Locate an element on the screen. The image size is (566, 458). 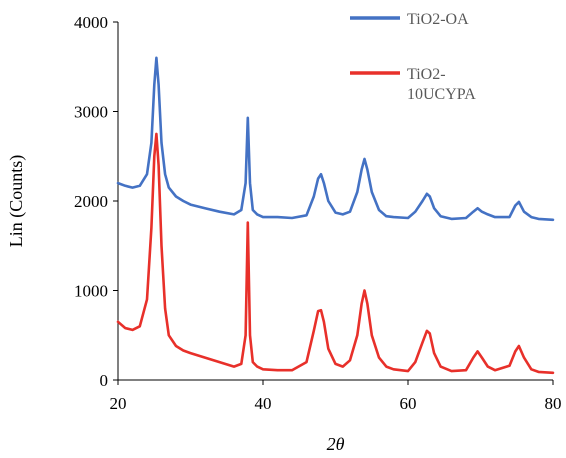
y-axis-title: Lin (Counts) is located at coordinates (16, 201).